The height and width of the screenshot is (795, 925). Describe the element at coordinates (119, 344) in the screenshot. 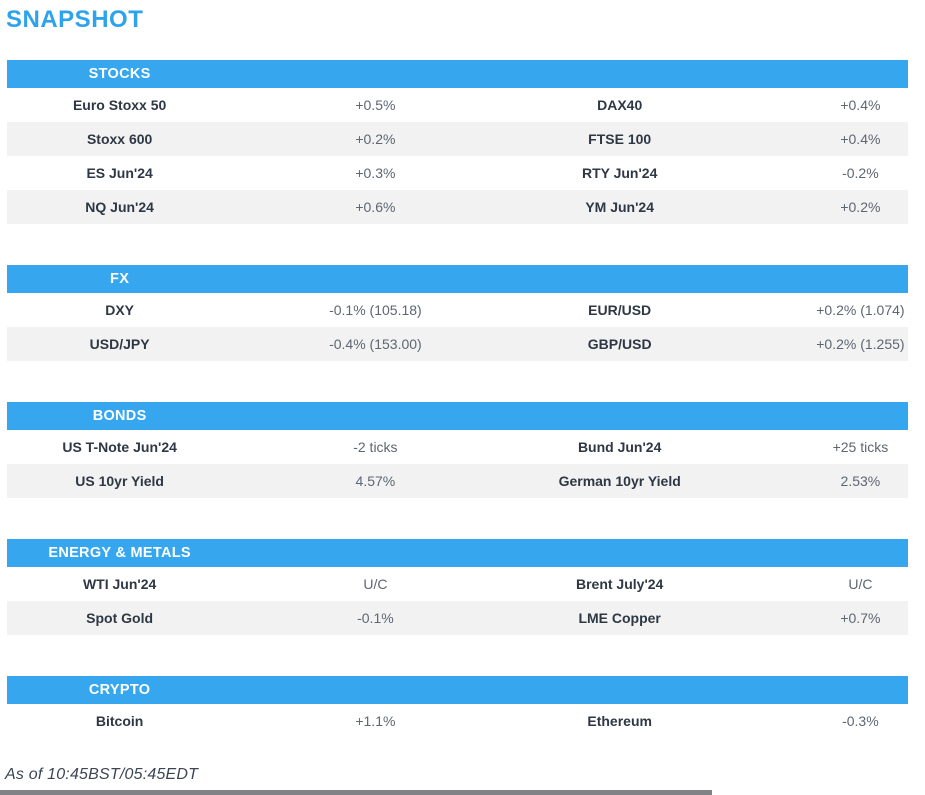

I see `instrument-name: USD/JPY` at that location.